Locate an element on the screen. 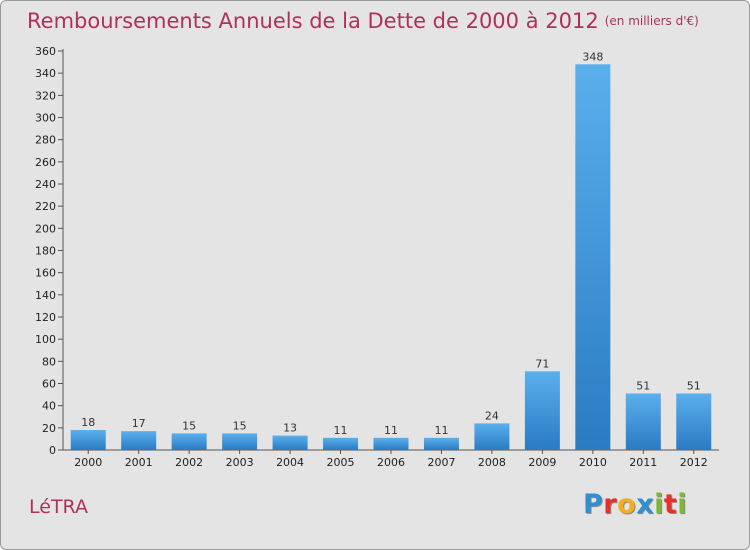  logo-letter: r is located at coordinates (610, 504).